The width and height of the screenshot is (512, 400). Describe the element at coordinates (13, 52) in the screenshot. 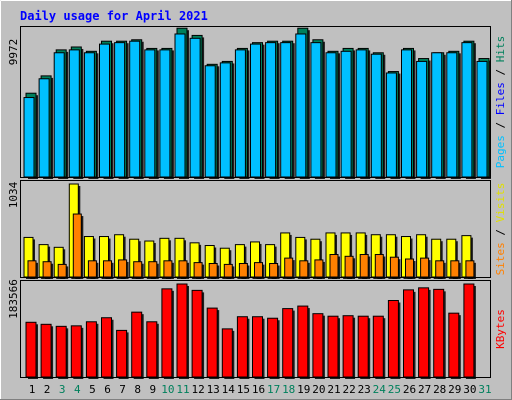

I see `hits-max-label: 9972` at that location.